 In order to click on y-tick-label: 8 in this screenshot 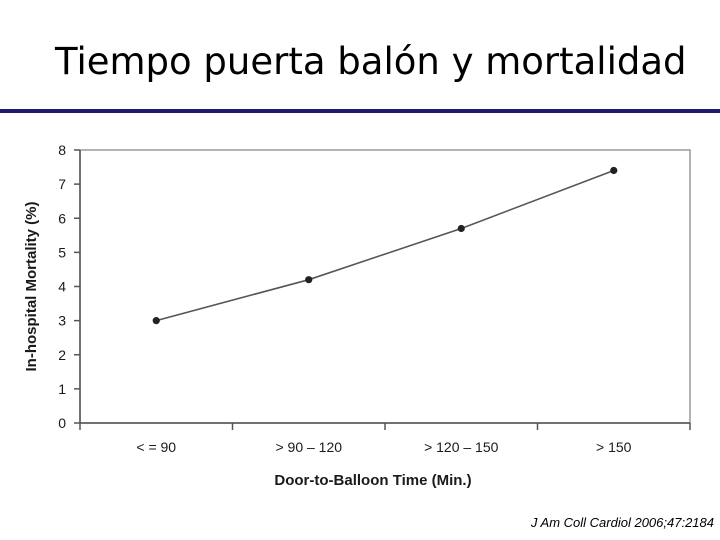, I will do `click(62, 150)`.